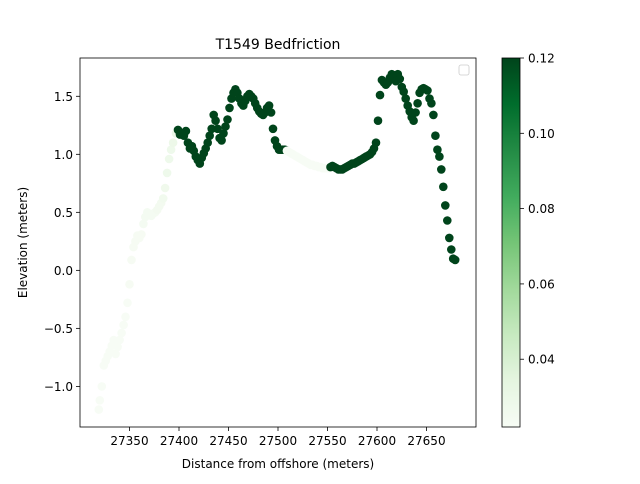 The image size is (640, 484). Describe the element at coordinates (179, 441) in the screenshot. I see `x-tick-label: 27400` at that location.